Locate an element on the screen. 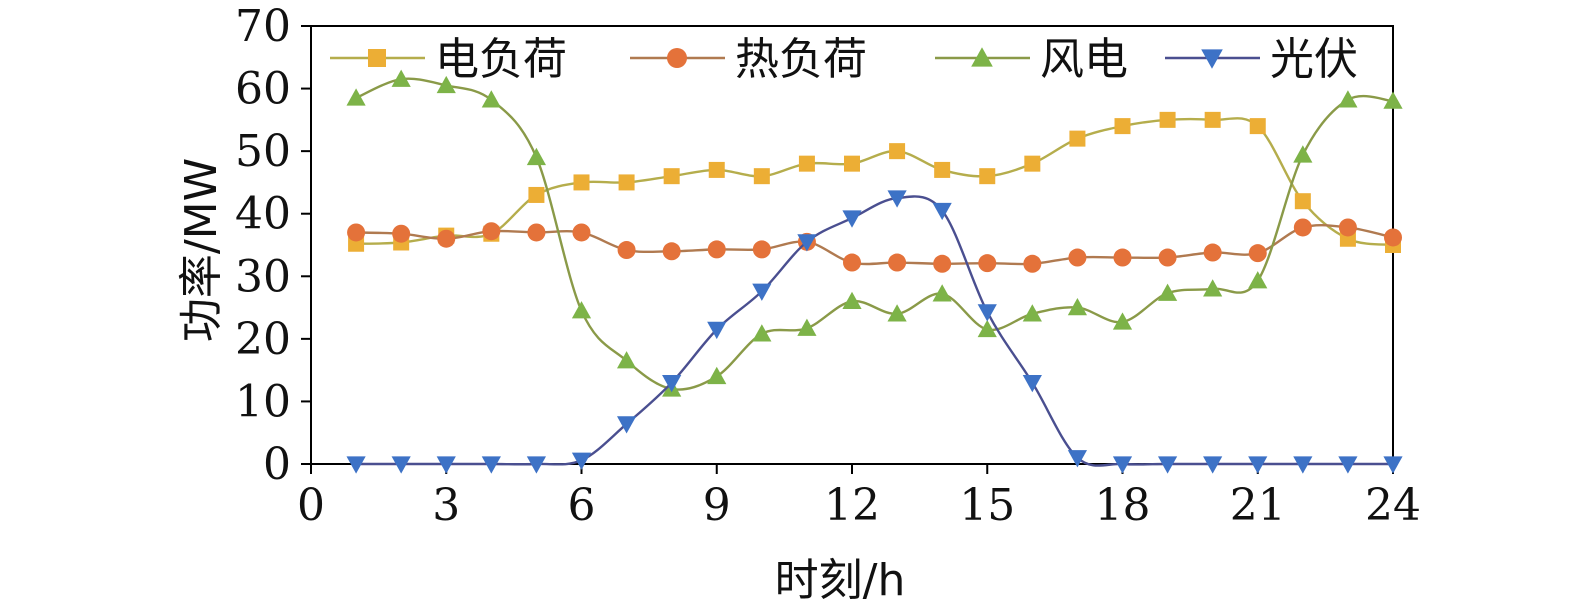 This screenshot has height=613, width=1575. legend-item-0: 电负荷 is located at coordinates (448, 59).